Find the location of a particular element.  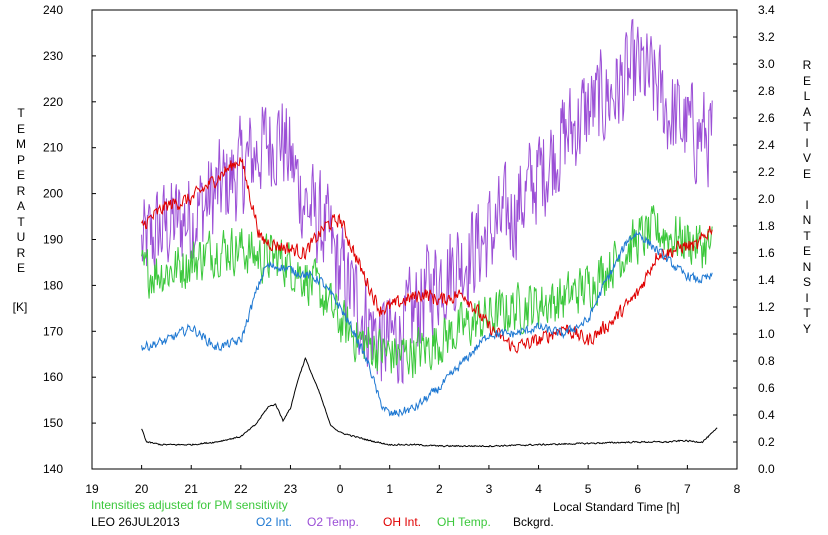

right-tick-label: 2.0 is located at coordinates (766, 199).